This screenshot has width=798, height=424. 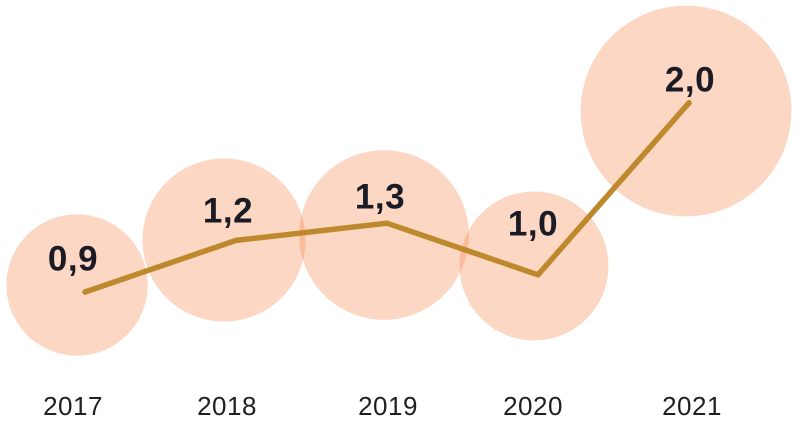 I want to click on bubble-2017, so click(x=77, y=285).